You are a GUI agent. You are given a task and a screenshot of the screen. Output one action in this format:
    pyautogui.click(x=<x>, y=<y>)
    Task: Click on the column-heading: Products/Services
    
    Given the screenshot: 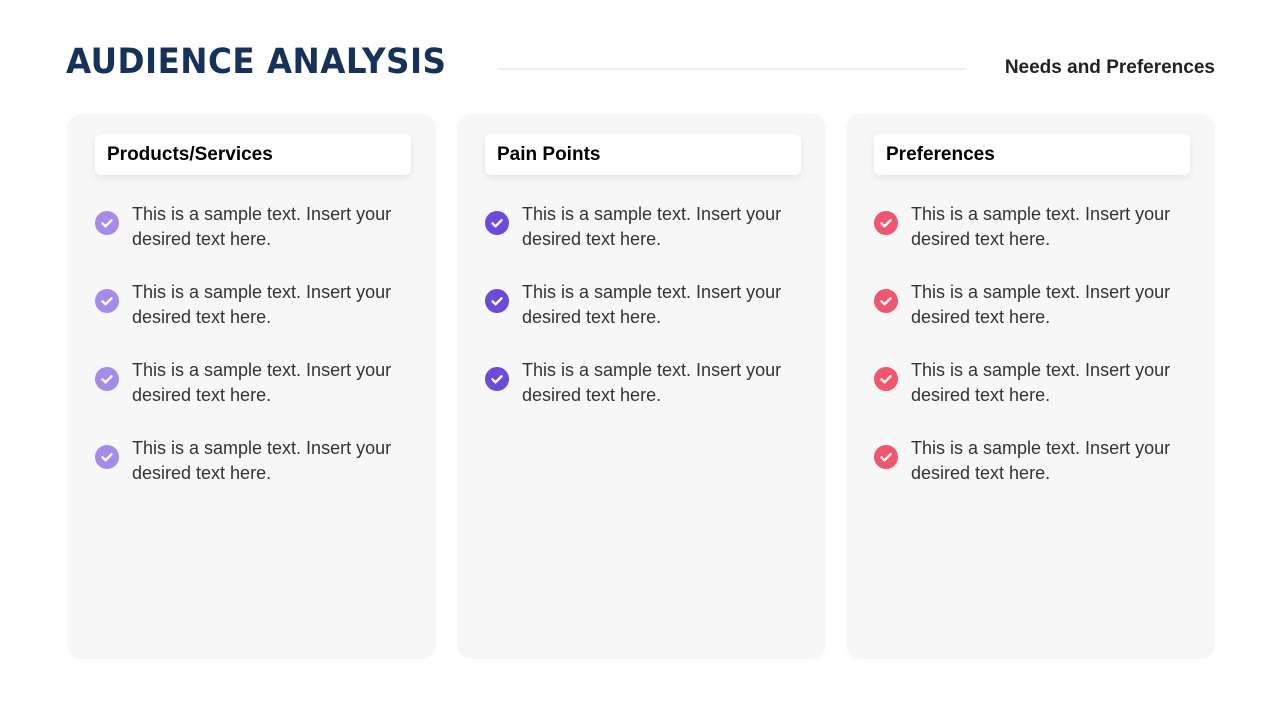 What is the action you would take?
    pyautogui.click(x=253, y=154)
    